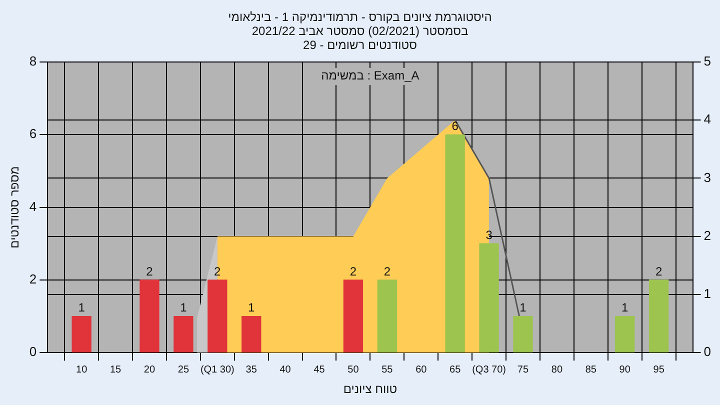 The width and height of the screenshot is (720, 405). I want to click on x-tick-label: (Q3 70), so click(489, 370).